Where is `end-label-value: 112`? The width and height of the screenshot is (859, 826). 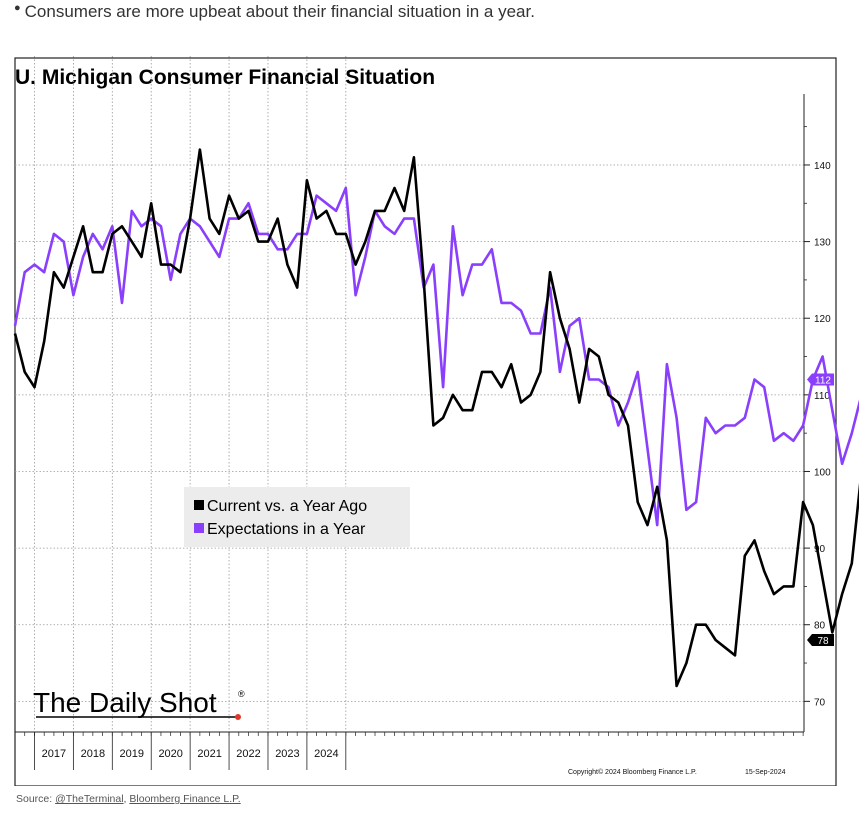
end-label-value: 112 is located at coordinates (823, 381).